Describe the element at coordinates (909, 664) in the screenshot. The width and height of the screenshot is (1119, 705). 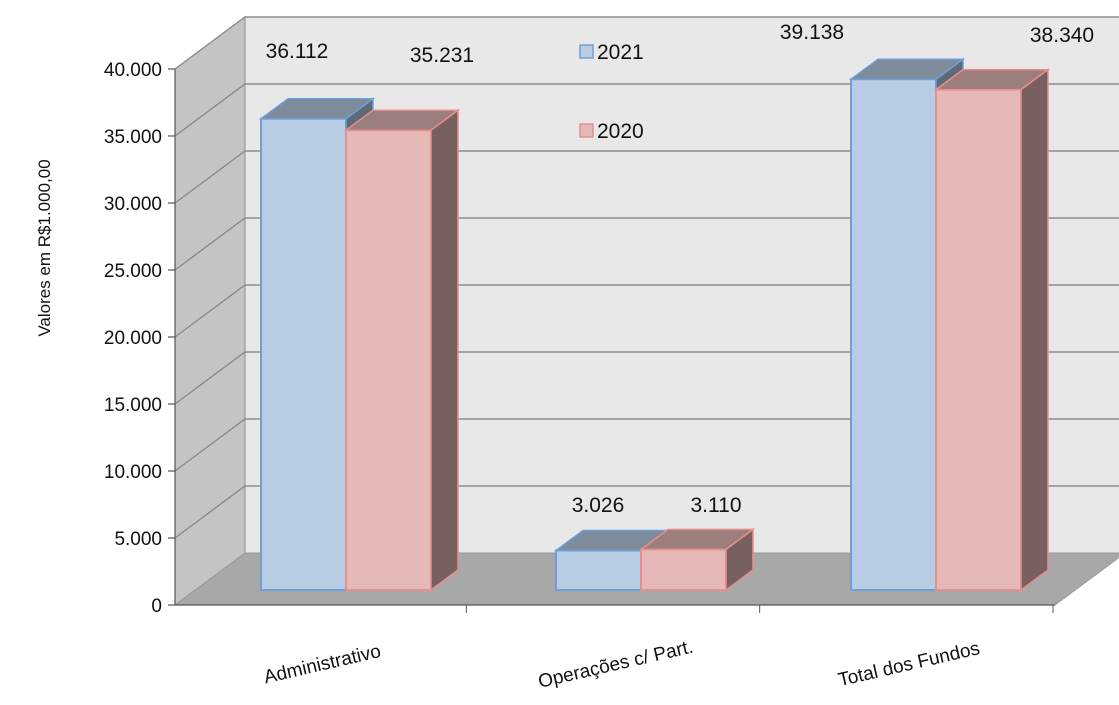
I see `category-label: Total dos Fundos` at that location.